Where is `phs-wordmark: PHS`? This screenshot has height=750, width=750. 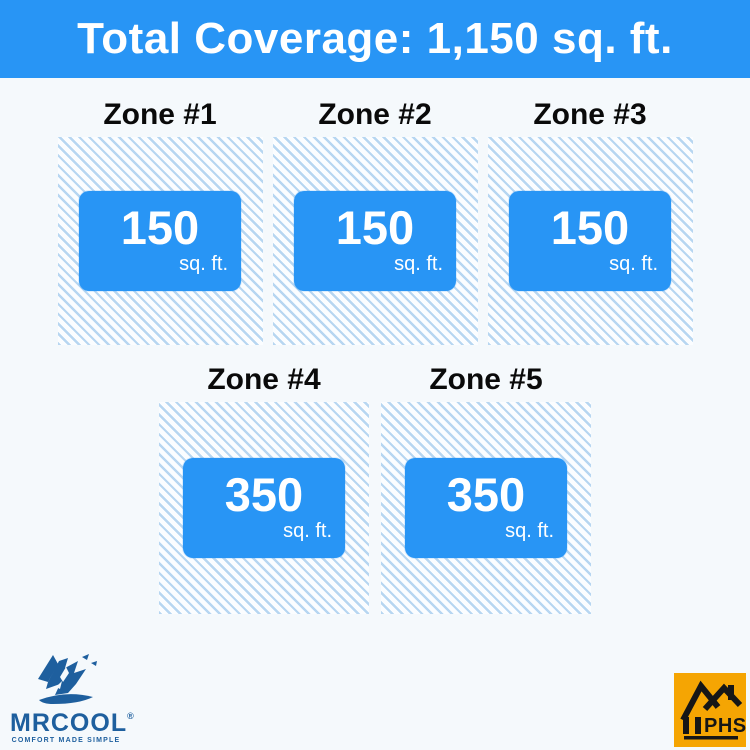 phs-wordmark: PHS is located at coordinates (725, 726).